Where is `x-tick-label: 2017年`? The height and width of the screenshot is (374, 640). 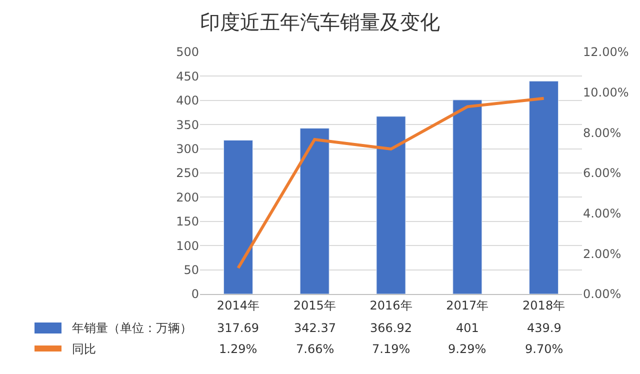 x-tick-label: 2017年 is located at coordinates (467, 305).